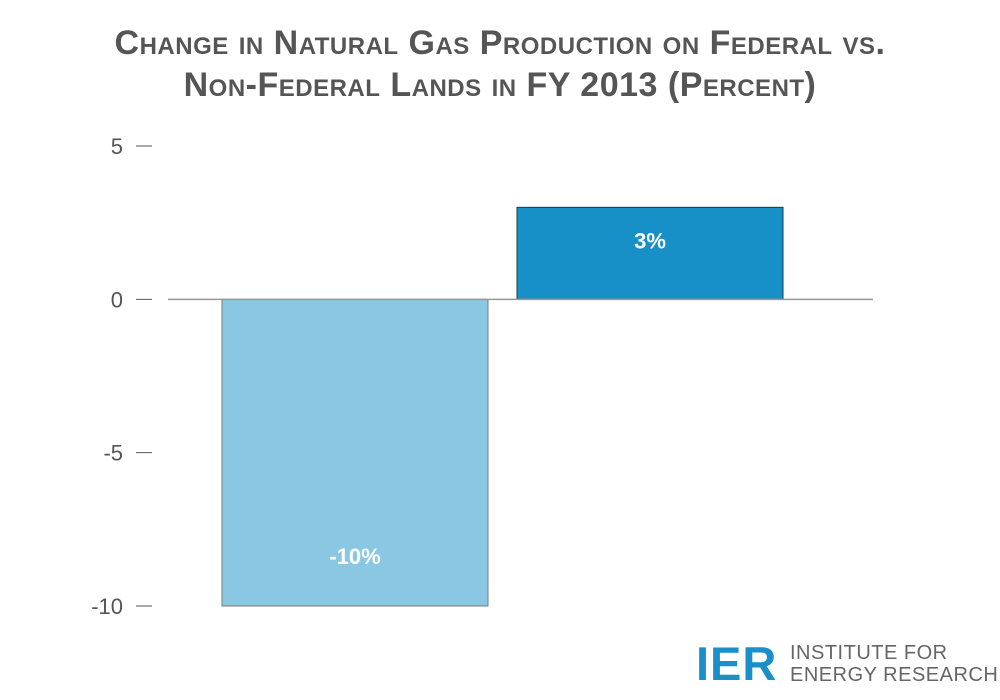 The width and height of the screenshot is (1000, 700). I want to click on y-tick-label: -5, so click(113, 453).